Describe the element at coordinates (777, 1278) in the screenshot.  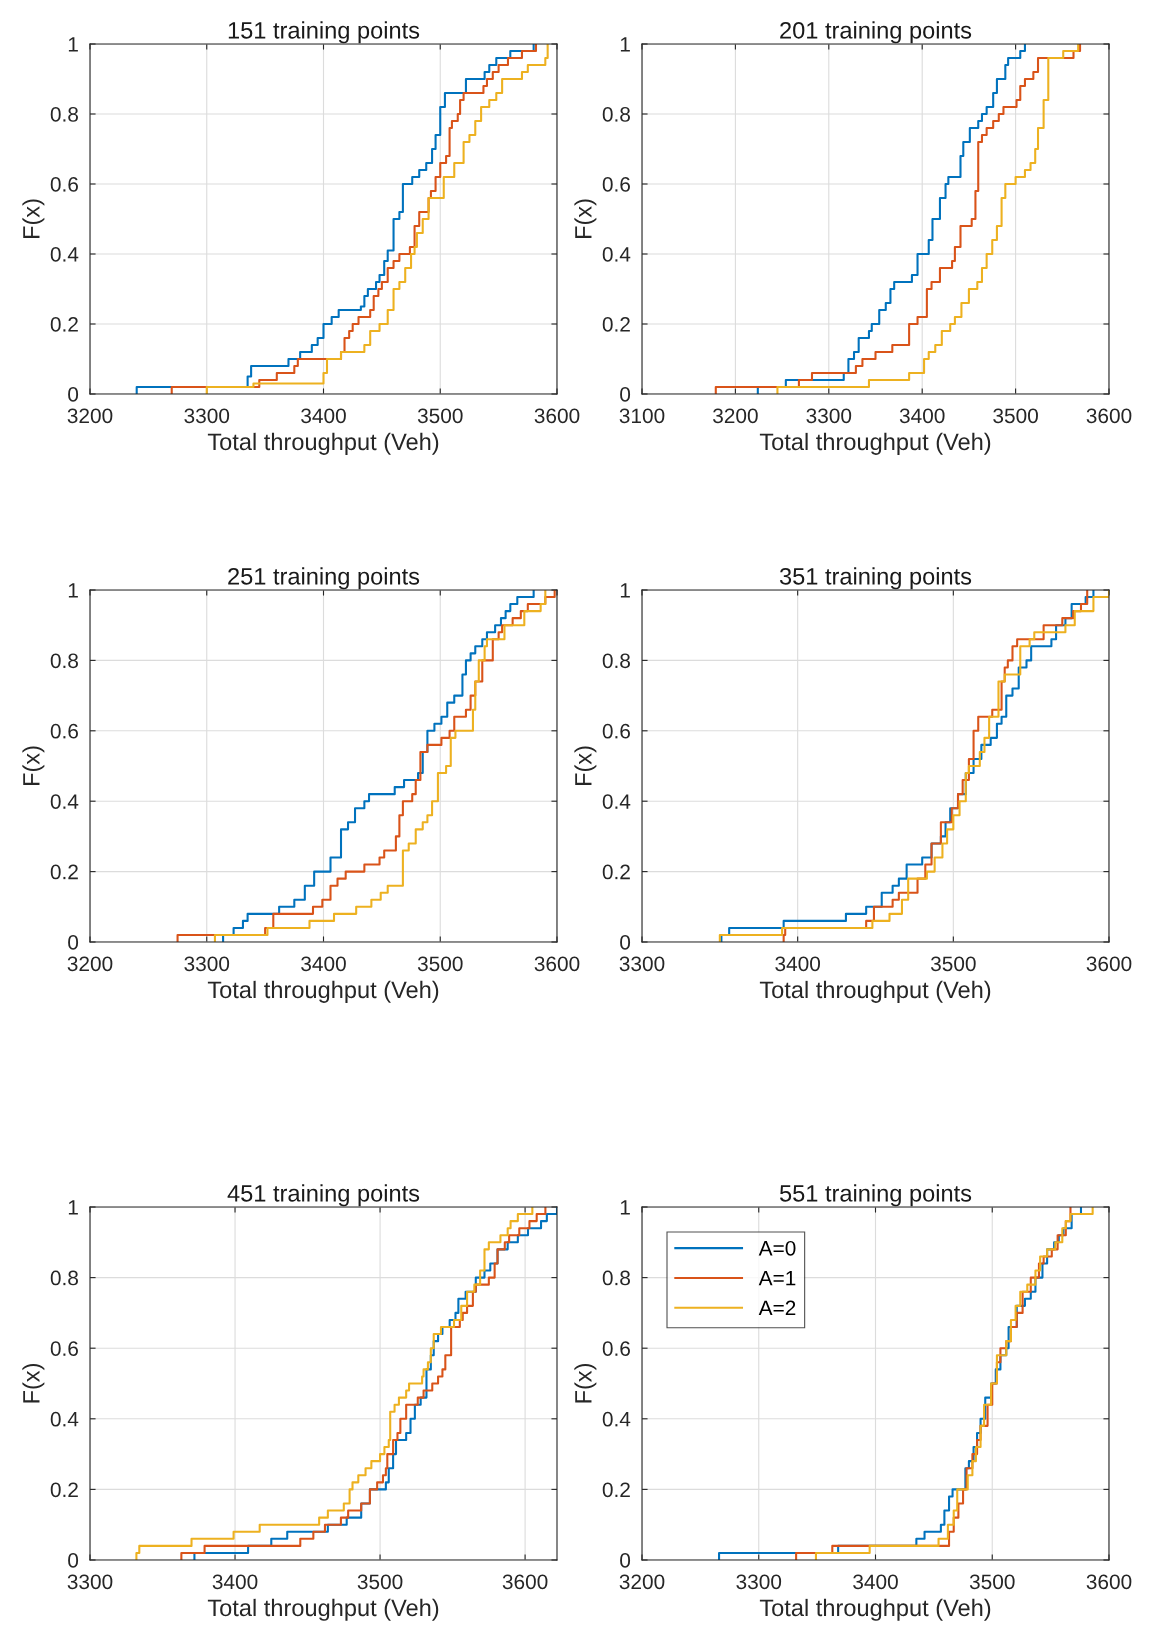
I see `legend-label: A=1` at that location.